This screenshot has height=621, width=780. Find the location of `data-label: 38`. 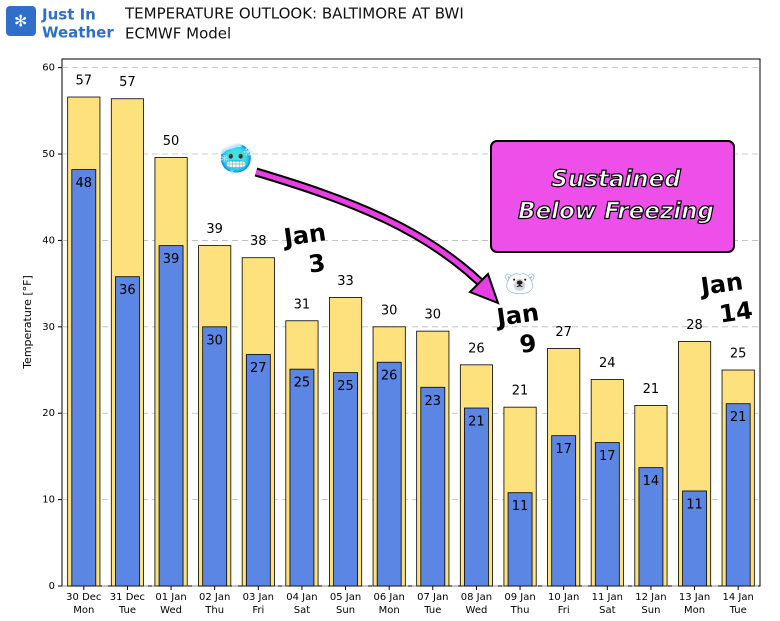

data-label: 38 is located at coordinates (258, 241).